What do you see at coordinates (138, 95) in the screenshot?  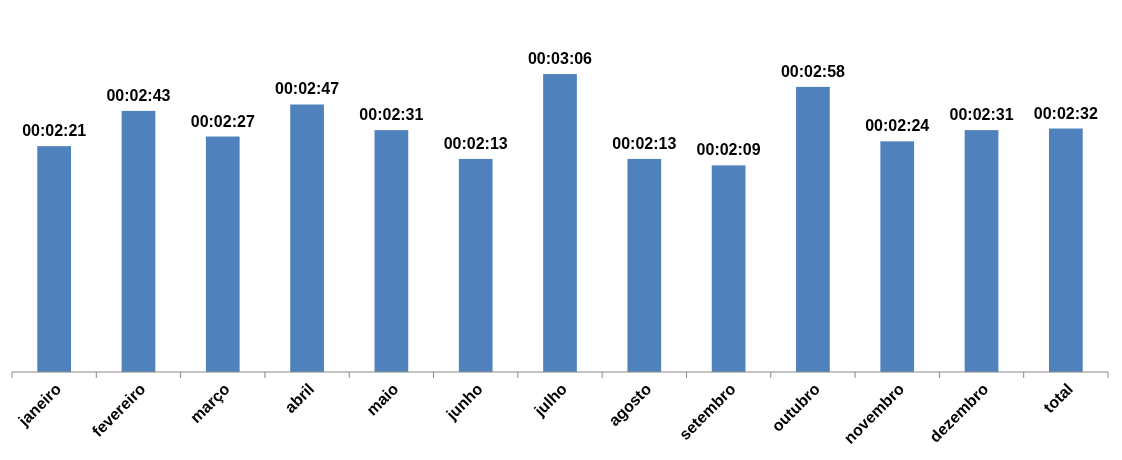 I see `data-label: 00:02:43` at bounding box center [138, 95].